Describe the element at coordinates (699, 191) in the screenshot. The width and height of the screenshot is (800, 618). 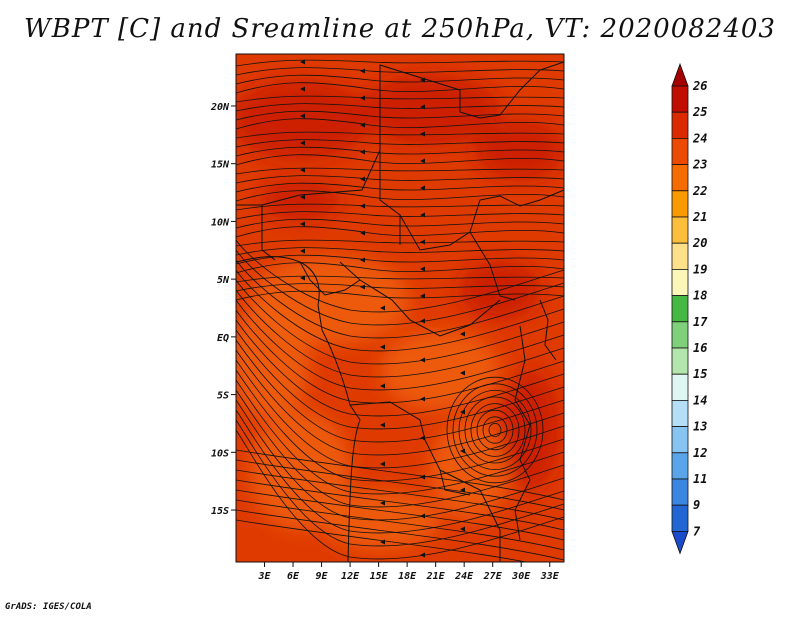
I see `colorbar-label: 22` at that location.